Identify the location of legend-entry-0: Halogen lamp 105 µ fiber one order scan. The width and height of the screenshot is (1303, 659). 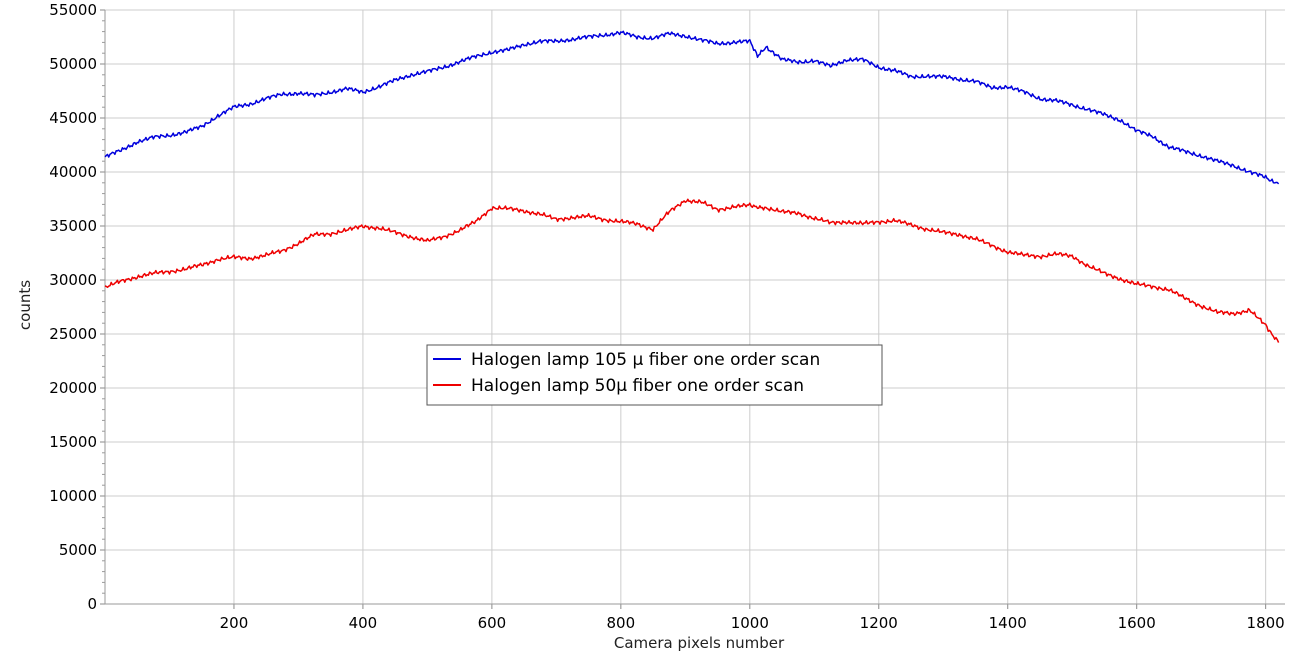
(645, 360).